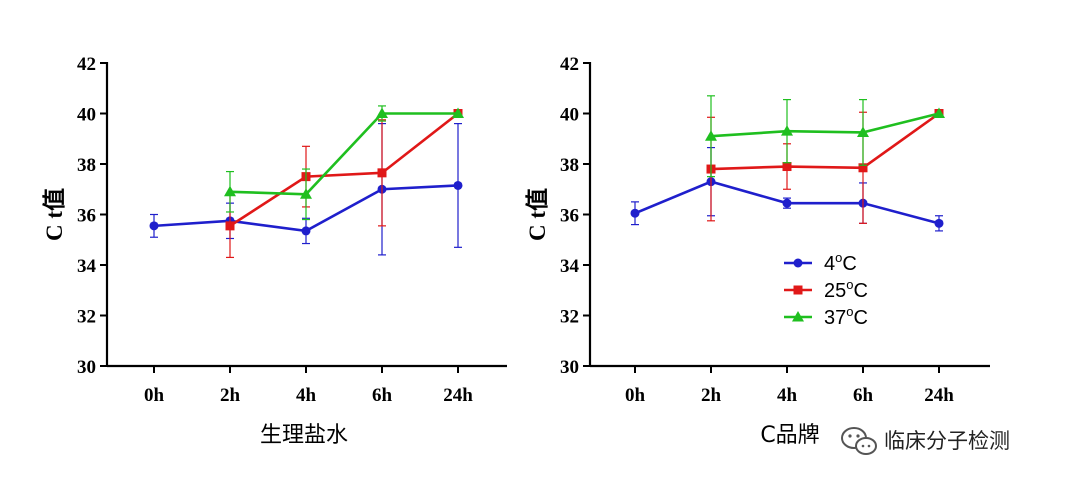  Describe the element at coordinates (789, 435) in the screenshot. I see `x-axis-title: C品牌` at that location.